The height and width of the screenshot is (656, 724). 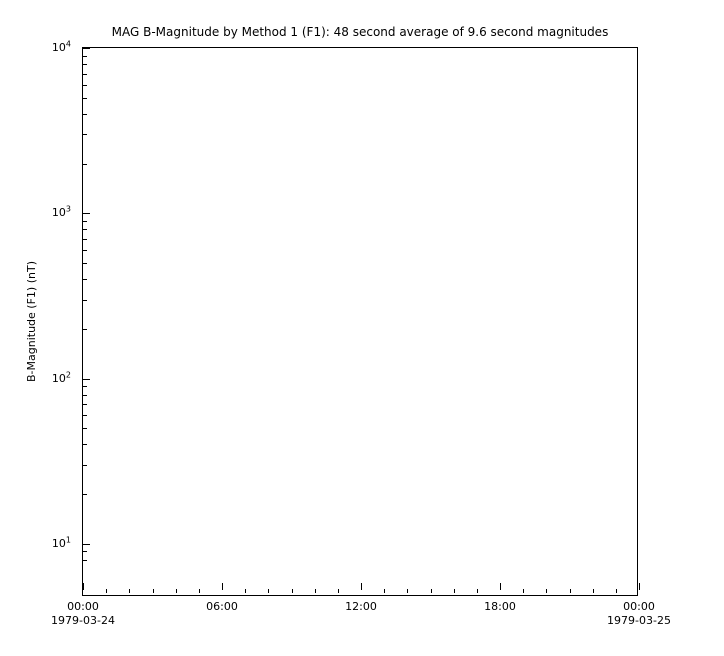 I want to click on y-tick-exponent: 1, so click(x=68, y=540).